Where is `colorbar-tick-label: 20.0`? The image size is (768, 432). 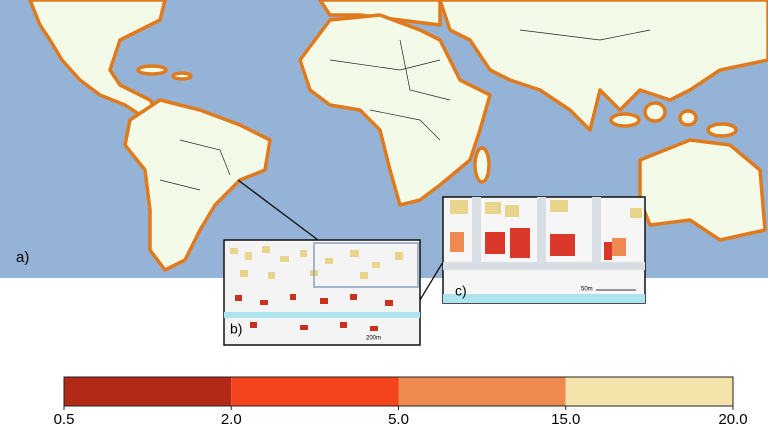
colorbar-tick-label: 20.0 is located at coordinates (732, 419).